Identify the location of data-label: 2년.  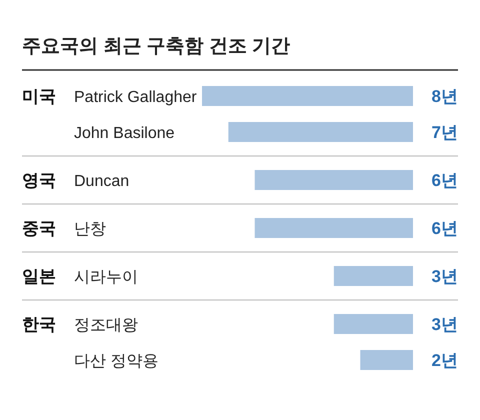
(445, 360).